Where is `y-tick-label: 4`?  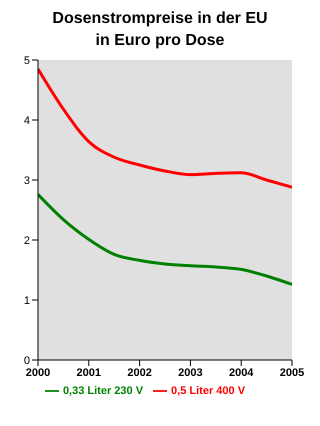
y-tick-label: 4 is located at coordinates (27, 120).